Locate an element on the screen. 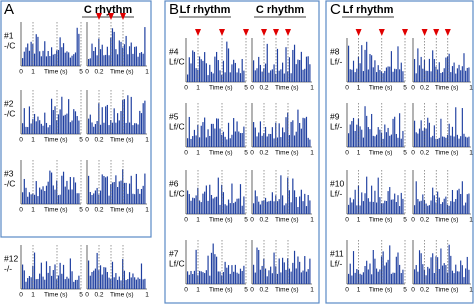  cell-id: #3 is located at coordinates (9, 173).